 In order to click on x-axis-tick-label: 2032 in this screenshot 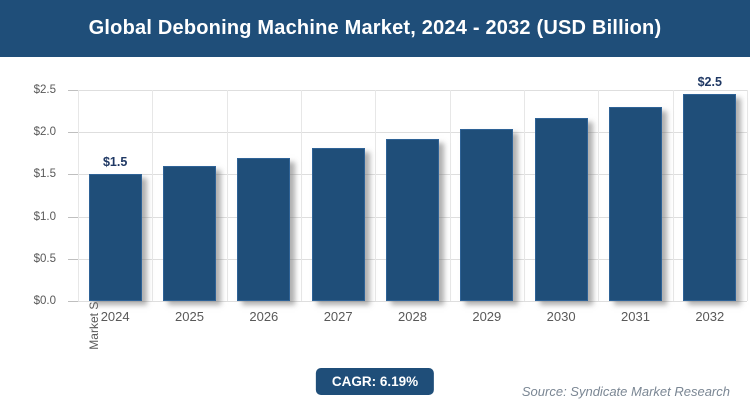, I will do `click(710, 316)`.